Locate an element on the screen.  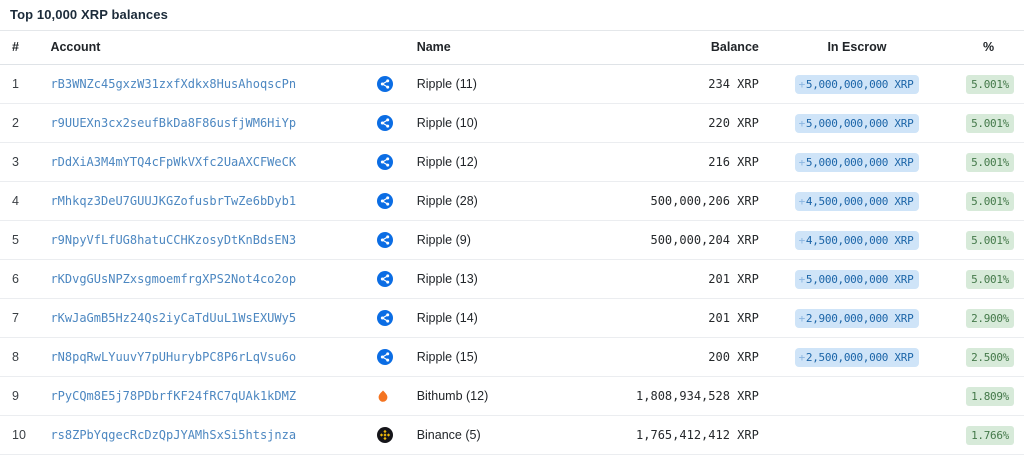
rank-cell: 6 is located at coordinates (19, 279).